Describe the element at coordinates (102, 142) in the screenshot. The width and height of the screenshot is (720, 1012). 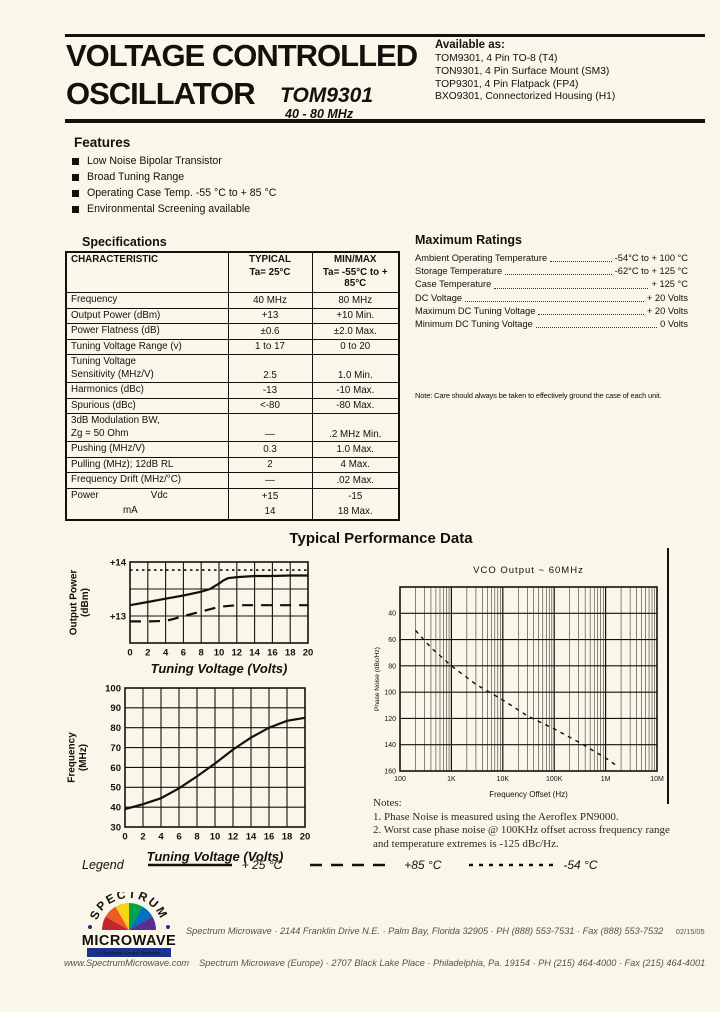
I see `features-heading: Features` at that location.